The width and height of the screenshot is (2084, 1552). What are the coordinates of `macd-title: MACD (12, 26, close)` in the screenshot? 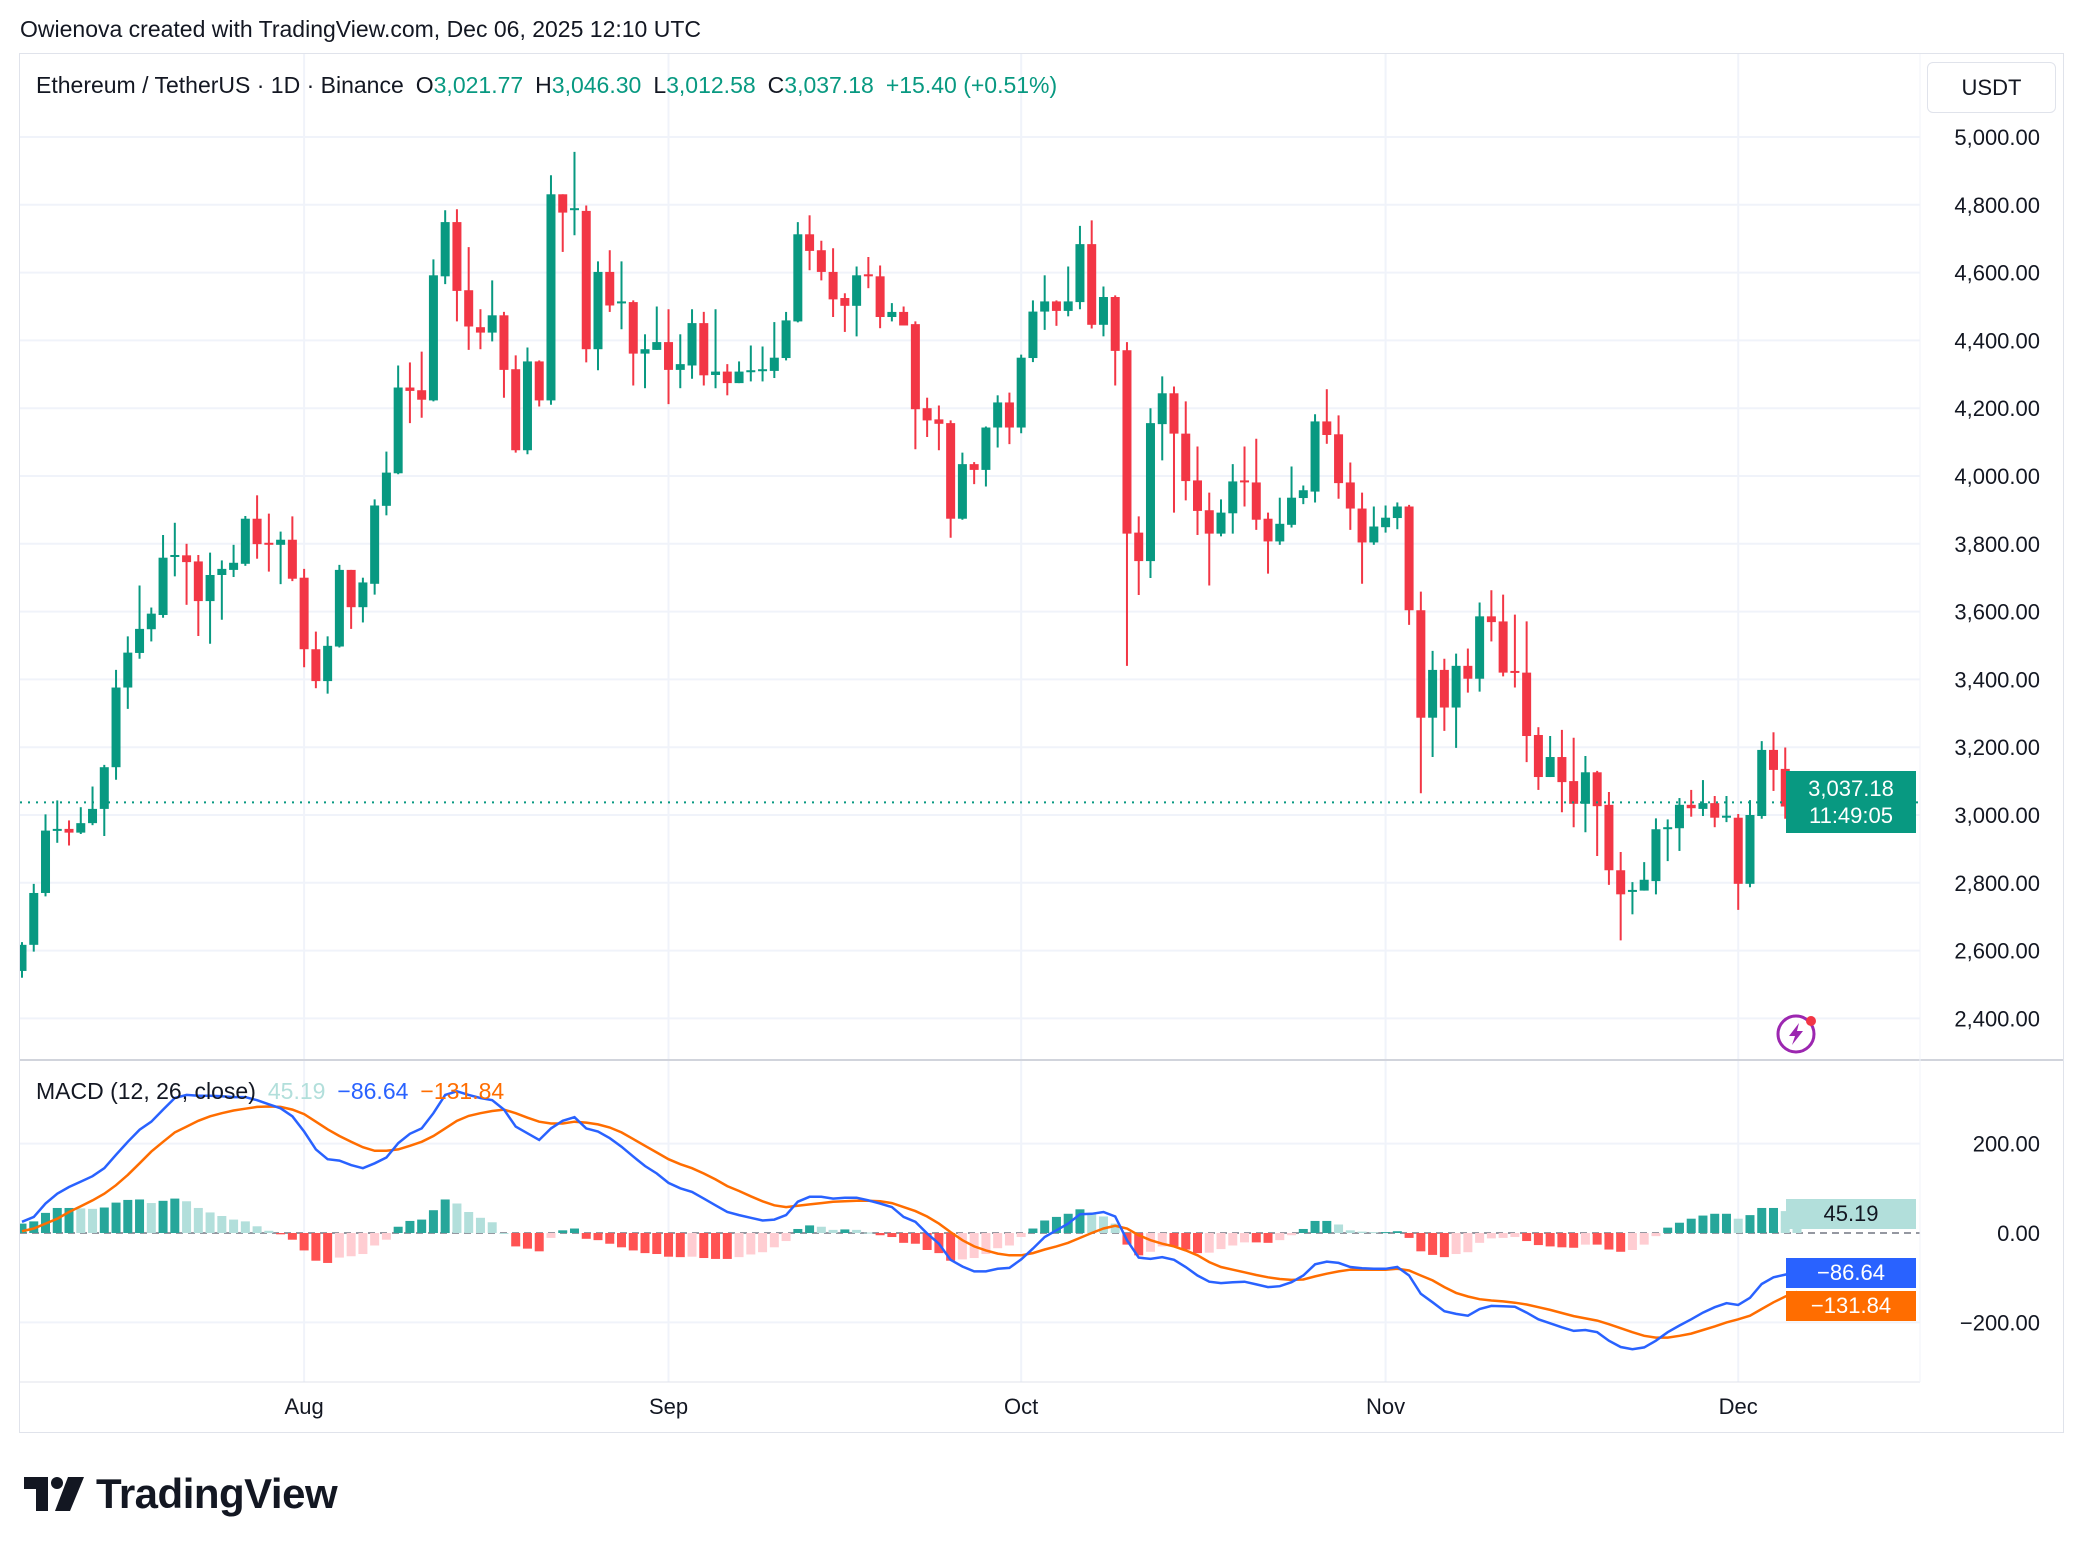 It's located at (146, 1091).